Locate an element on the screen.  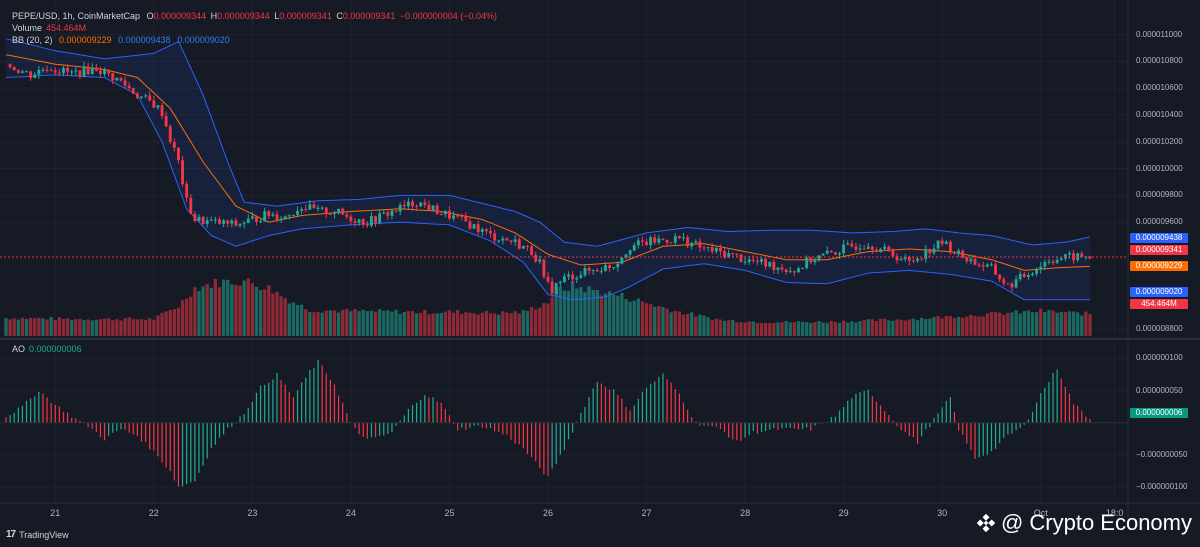
time-tick-label: 23 is located at coordinates (252, 513).